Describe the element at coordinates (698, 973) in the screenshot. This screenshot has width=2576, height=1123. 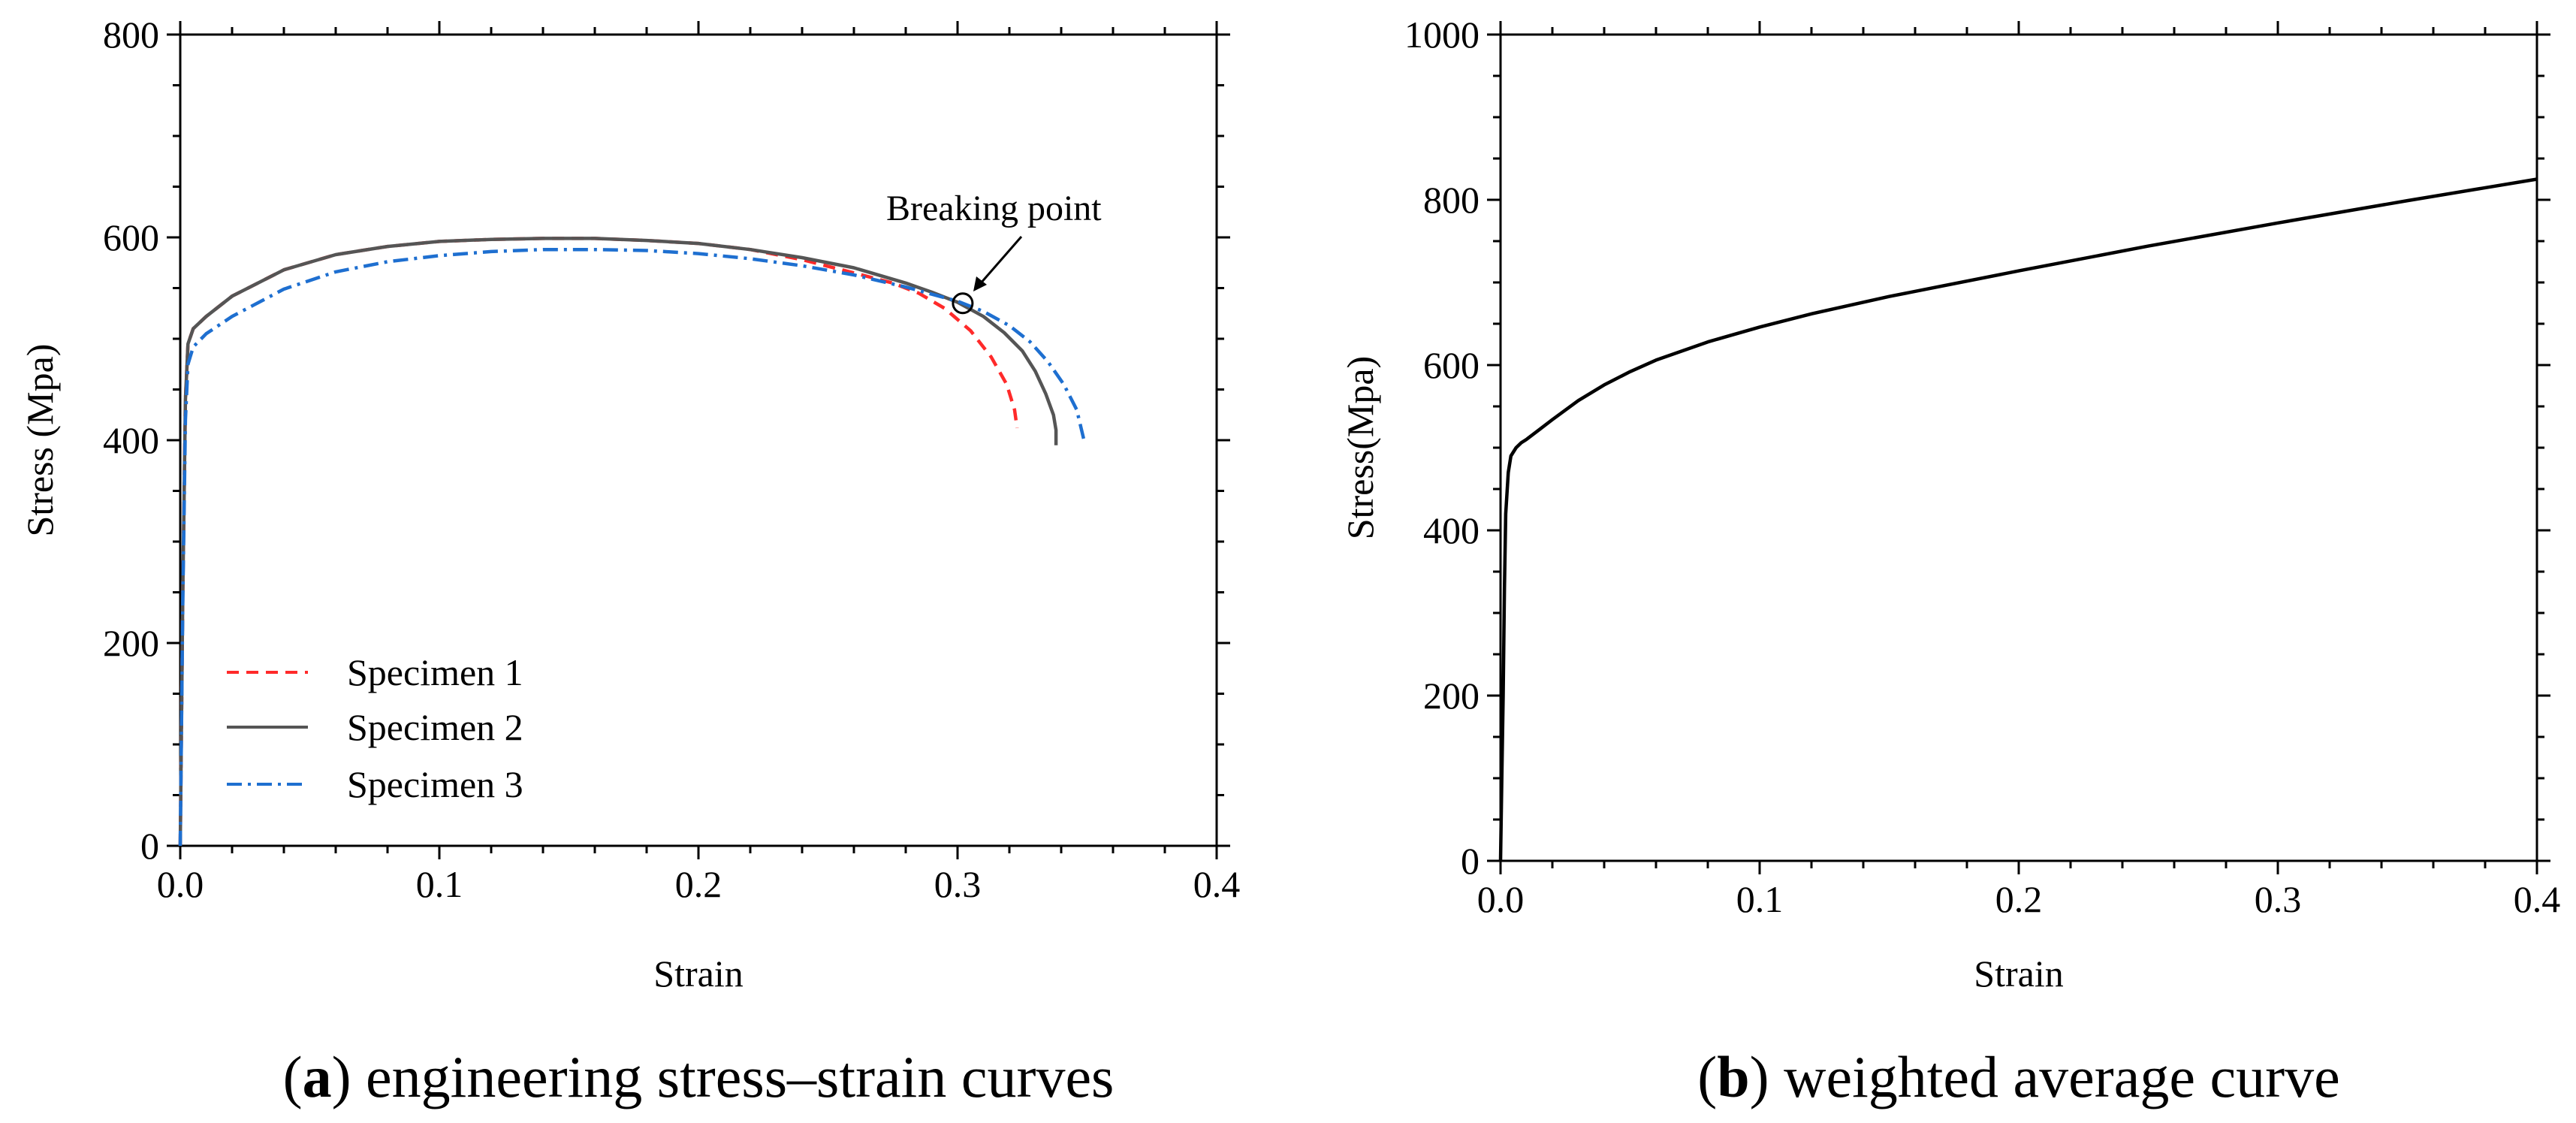
I see `panel-a-x-axis-title: Strain` at that location.